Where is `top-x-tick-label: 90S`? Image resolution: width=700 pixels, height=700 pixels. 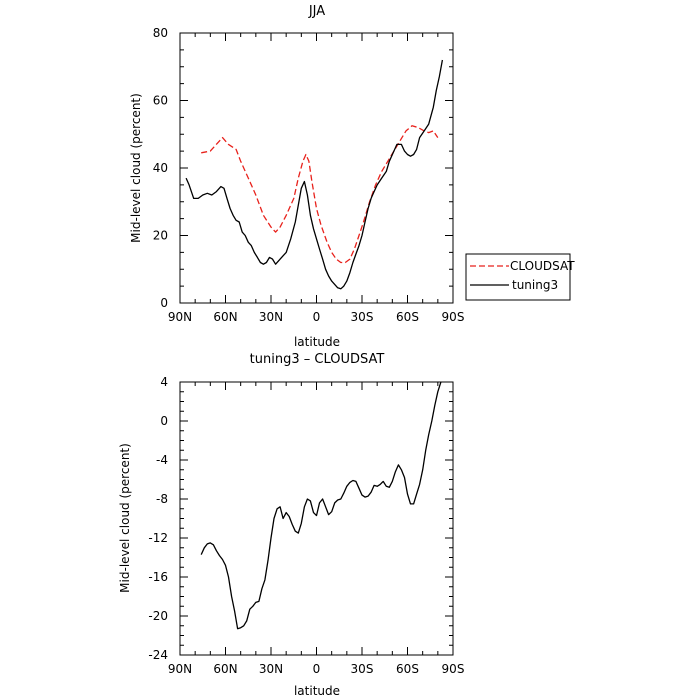
top-x-tick-label: 90S is located at coordinates (453, 317).